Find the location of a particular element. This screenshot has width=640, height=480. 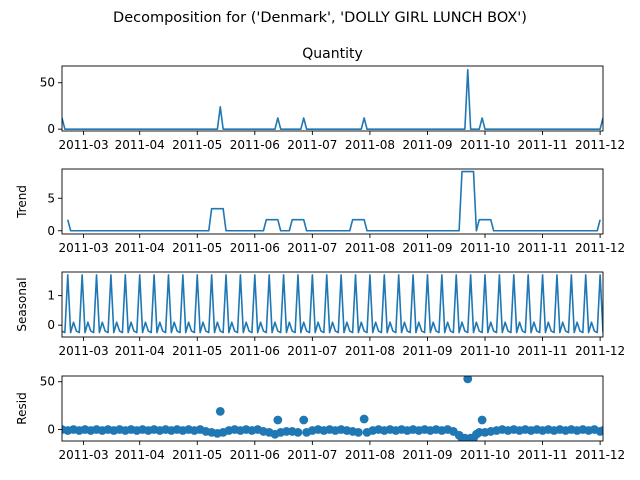

seasonal-axes-frame is located at coordinates (332, 304).